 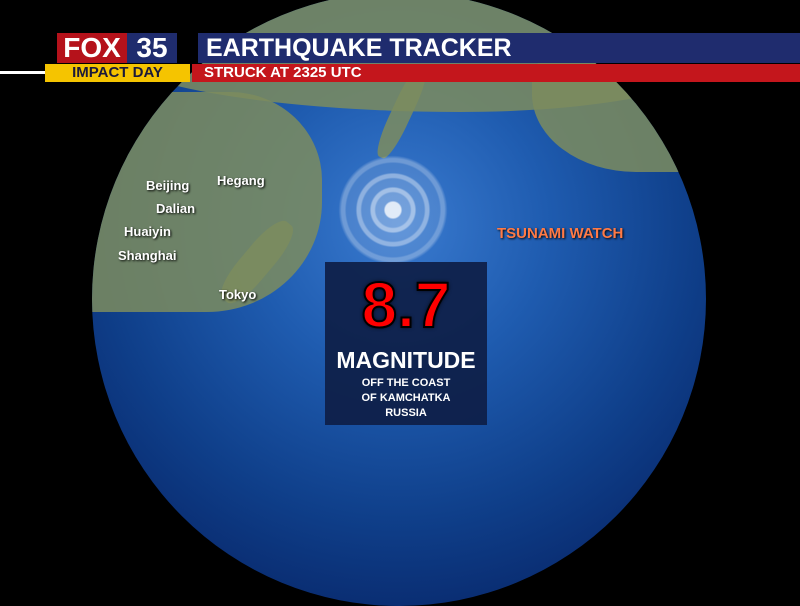 What do you see at coordinates (406, 398) in the screenshot?
I see `location-text: OFF THE COAST OF KAMCHATKA RUSSIA` at bounding box center [406, 398].